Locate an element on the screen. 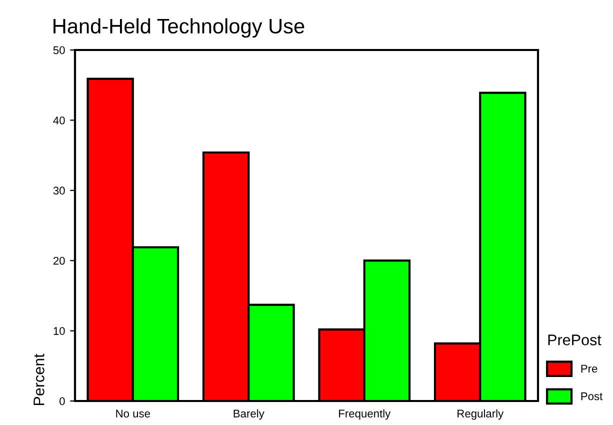  legend-label: Post is located at coordinates (592, 396).